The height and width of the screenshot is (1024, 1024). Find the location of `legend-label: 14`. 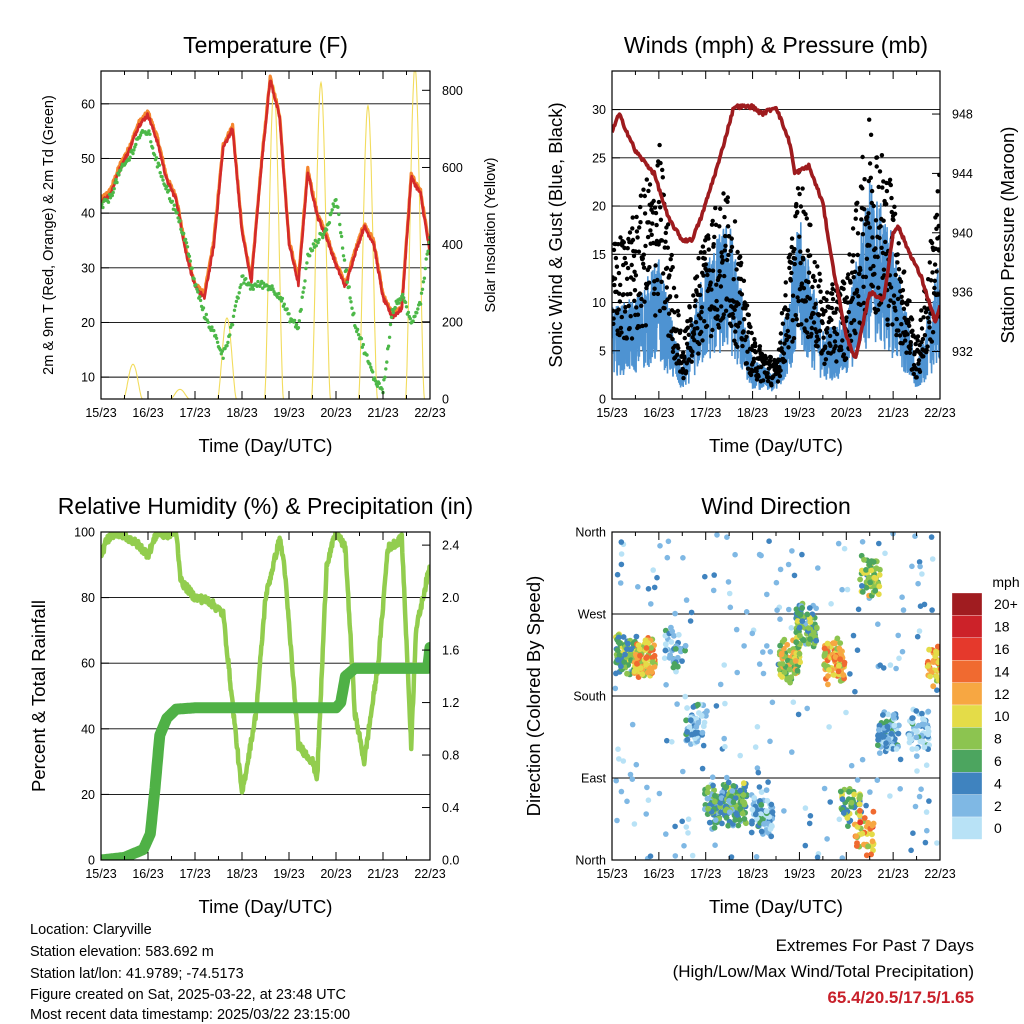

legend-label: 14 is located at coordinates (1002, 671).